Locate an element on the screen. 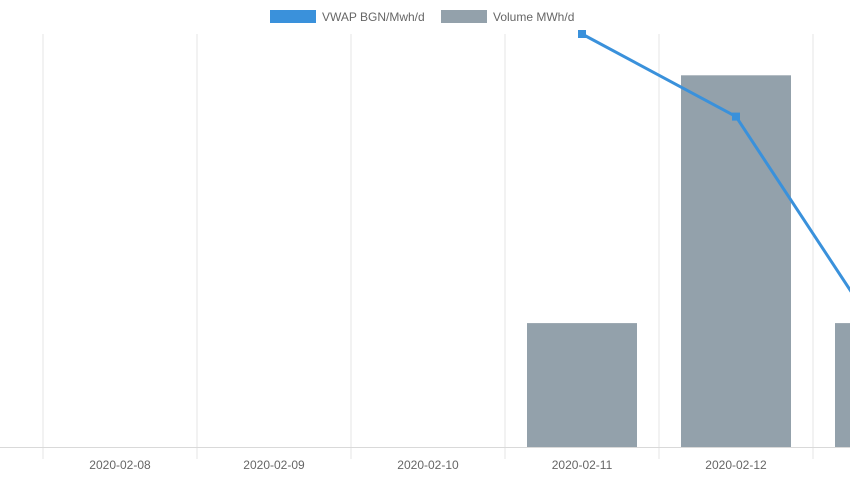  legend: VWAP BGN/Mwh/d Volume MWh/d is located at coordinates (422, 17).